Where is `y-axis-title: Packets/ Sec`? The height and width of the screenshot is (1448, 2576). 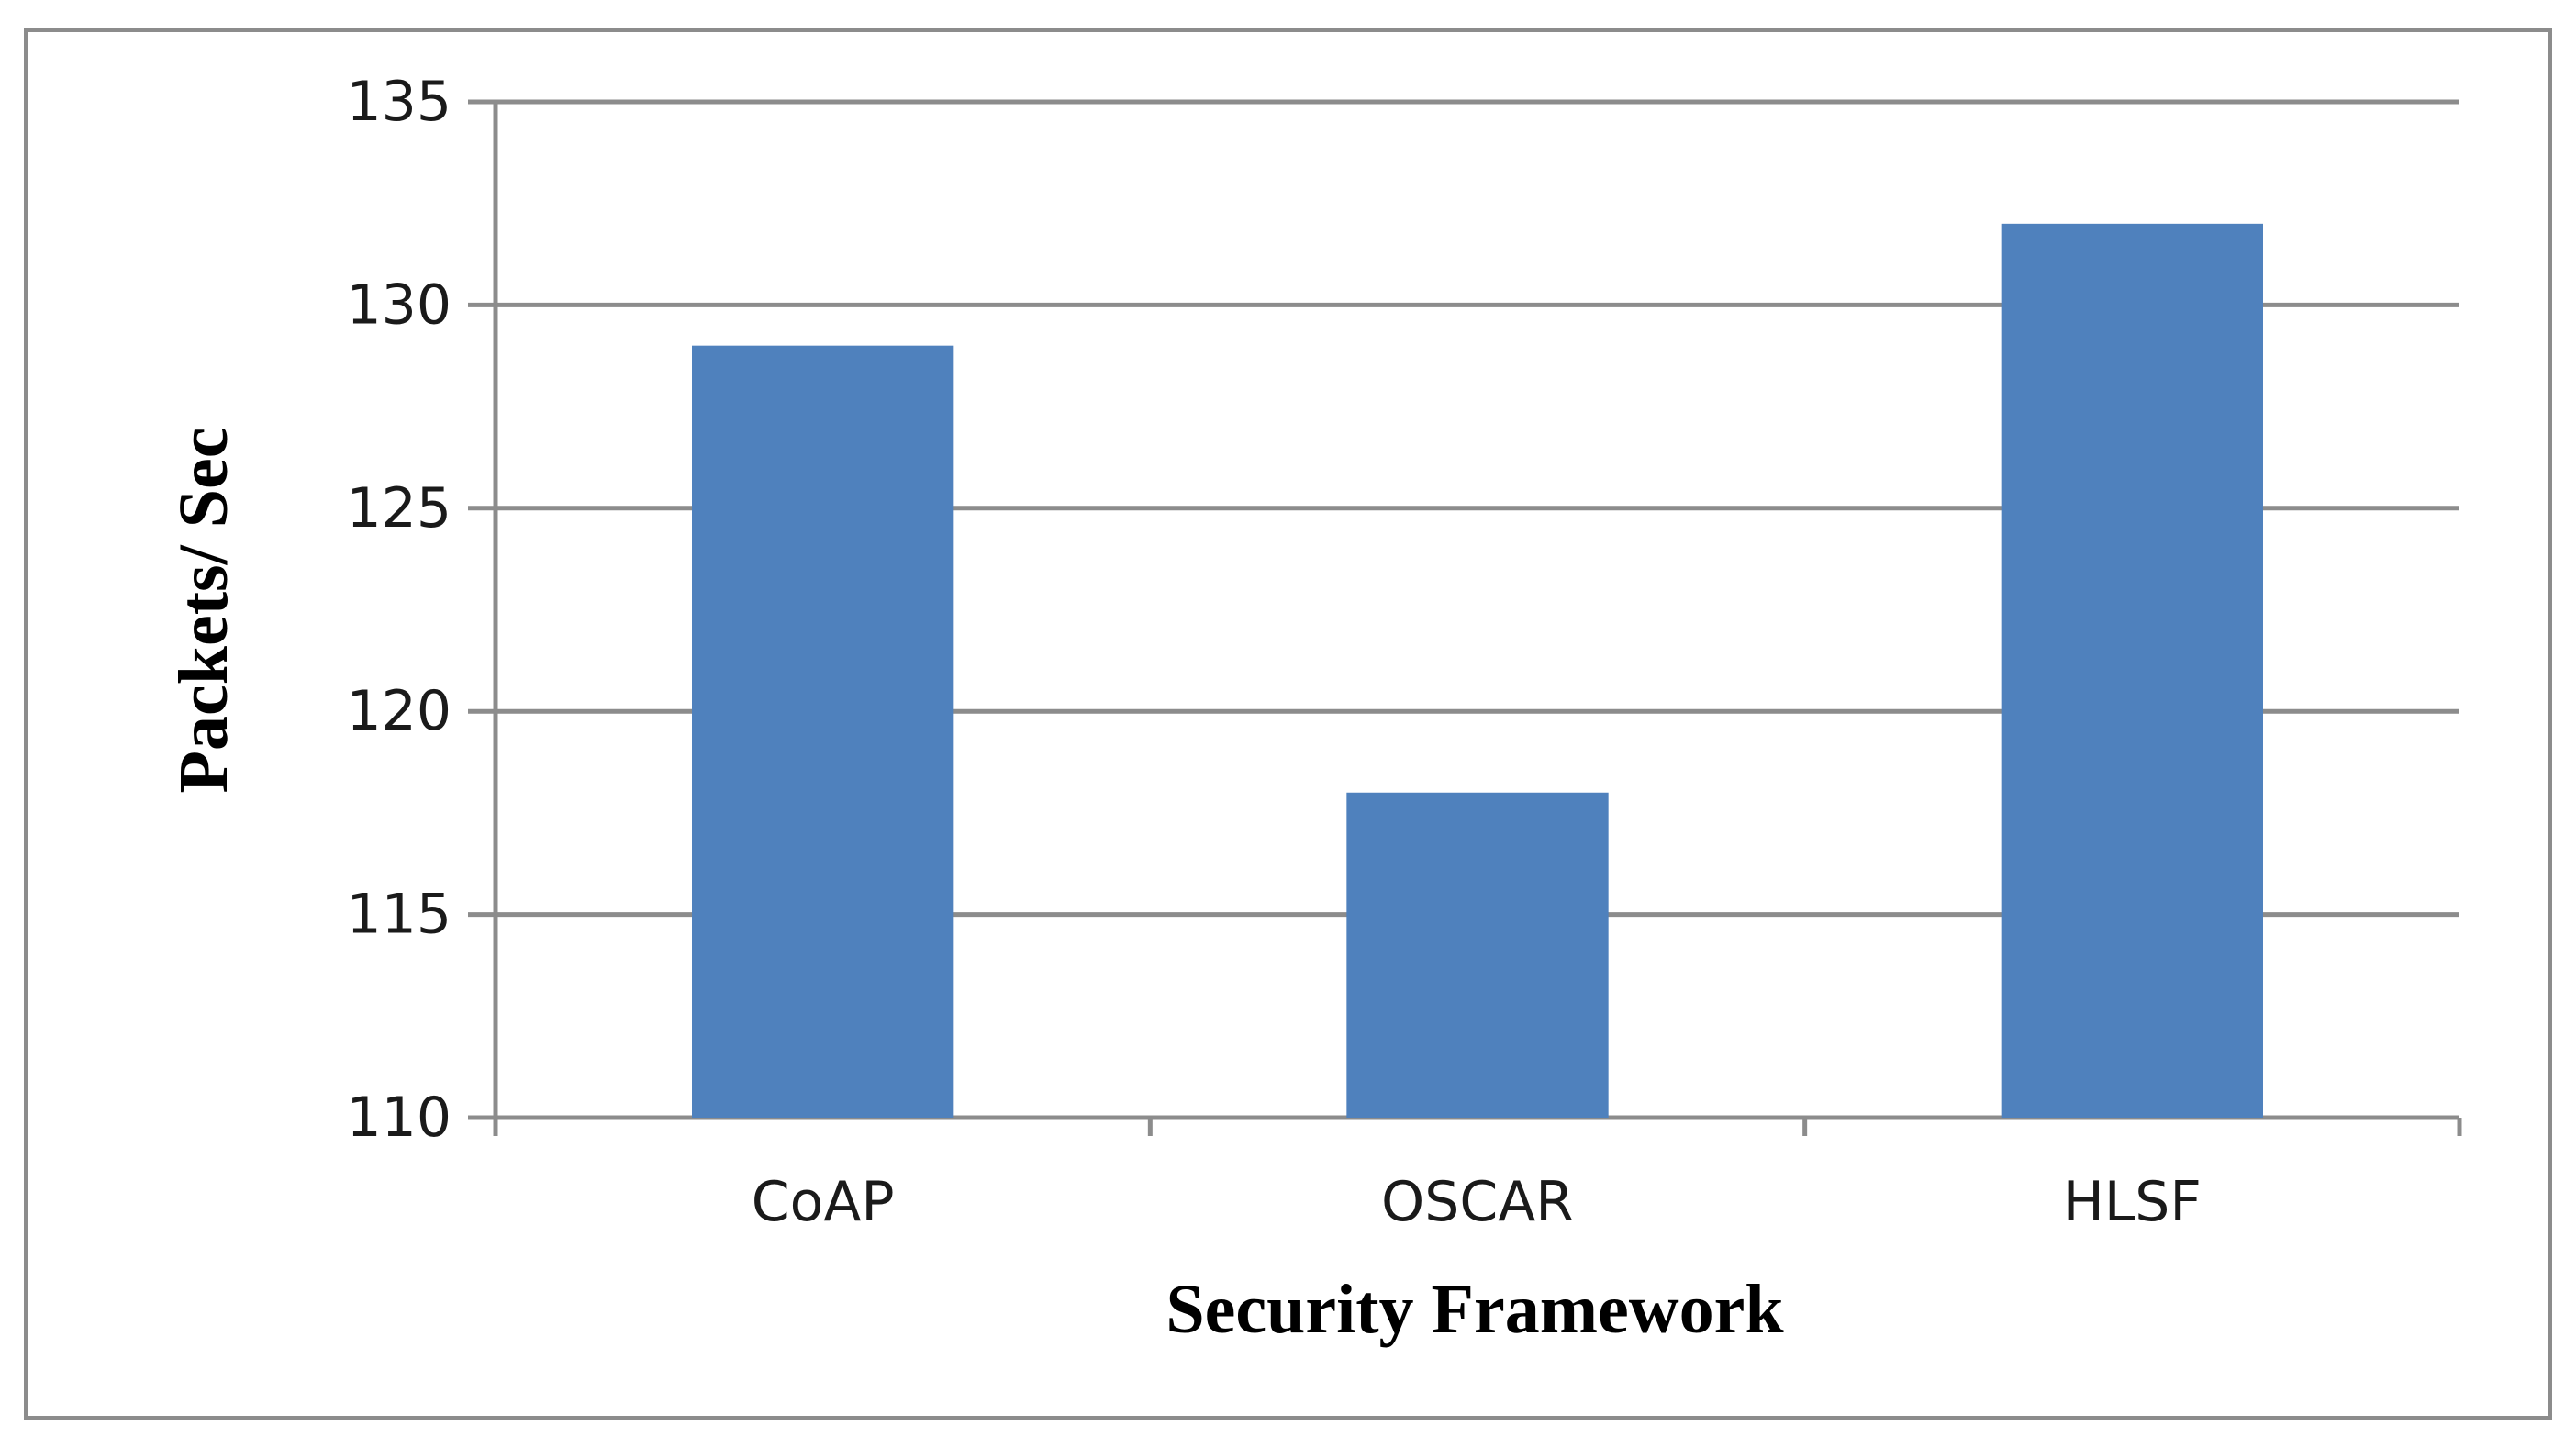 y-axis-title: Packets/ Sec is located at coordinates (204, 611).